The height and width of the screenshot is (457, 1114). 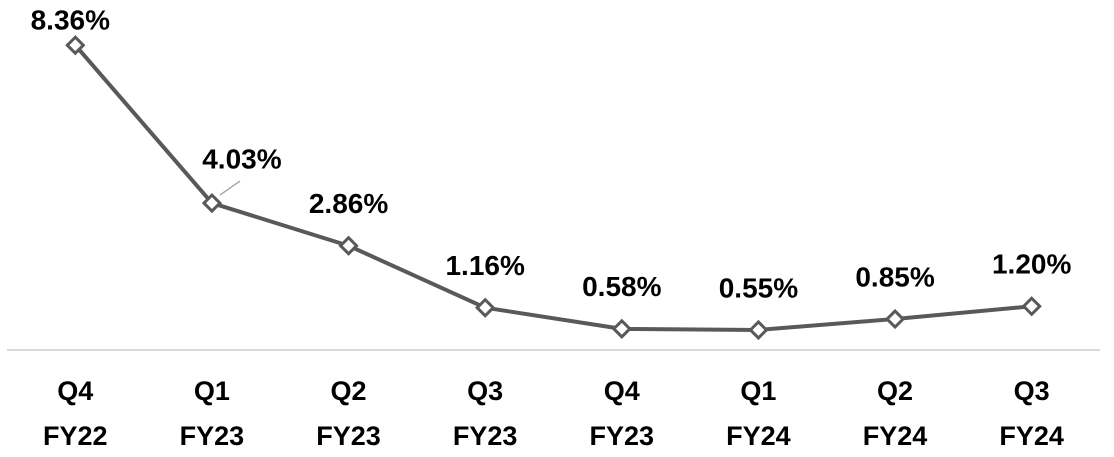 What do you see at coordinates (758, 287) in the screenshot?
I see `data-label: 0.55%` at bounding box center [758, 287].